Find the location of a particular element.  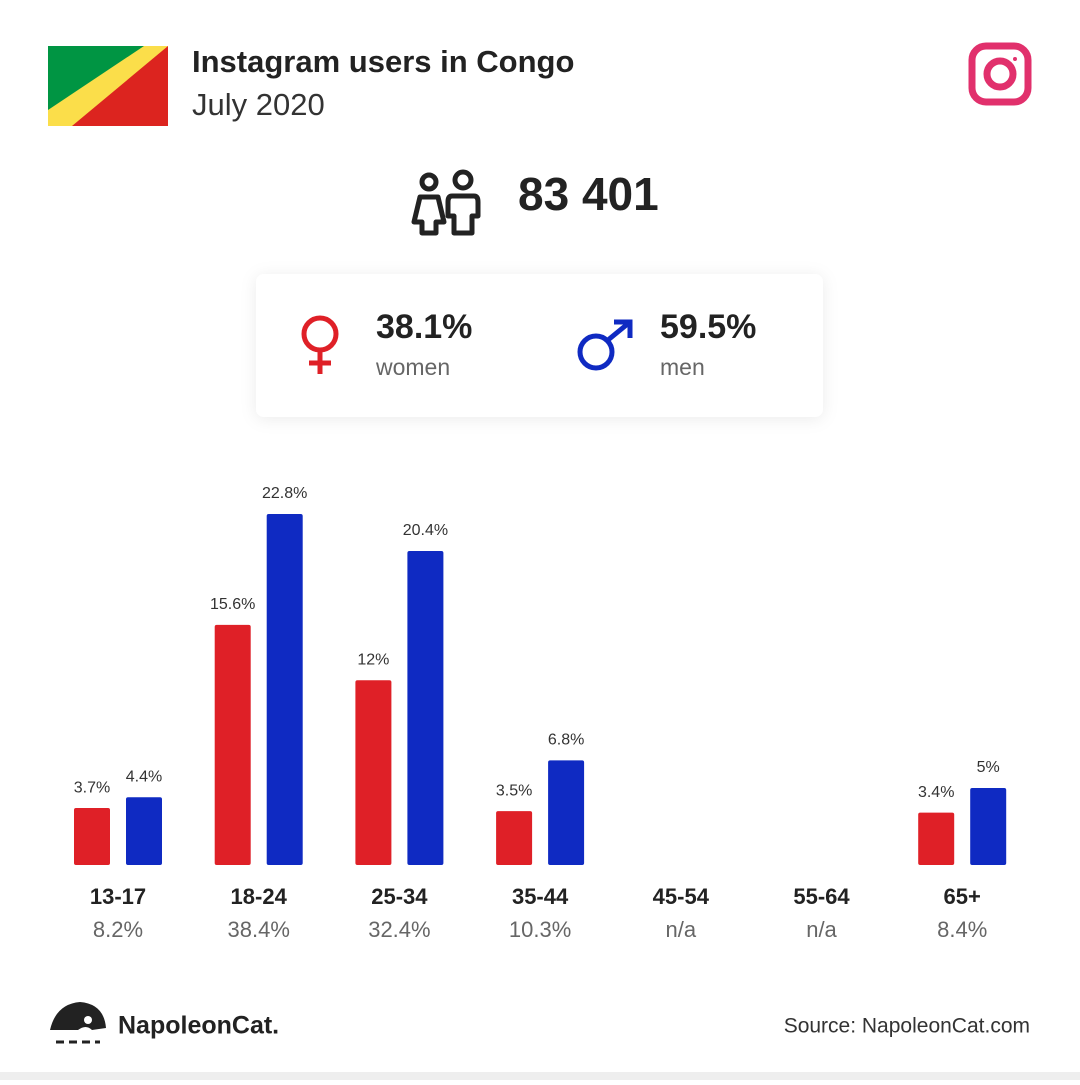

value-label: 3.4% is located at coordinates (936, 792).